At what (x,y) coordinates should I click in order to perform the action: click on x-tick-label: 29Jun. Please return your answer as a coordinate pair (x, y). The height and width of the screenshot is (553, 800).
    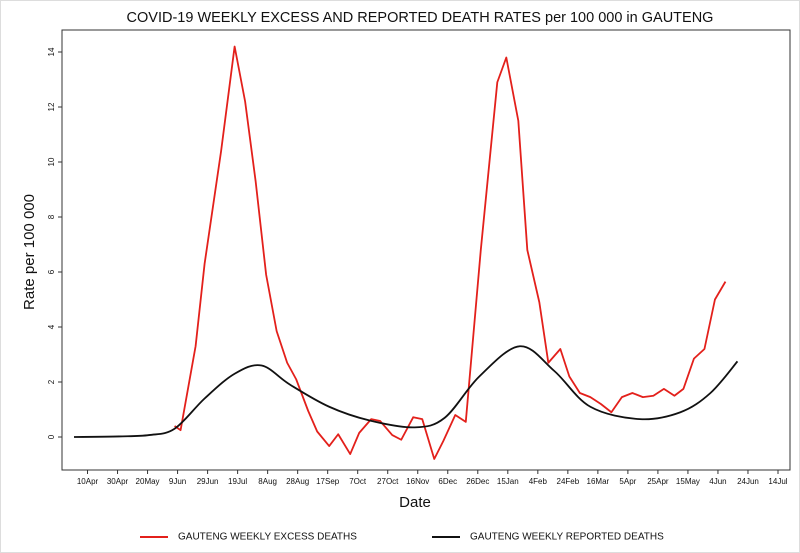
    Looking at the image, I should click on (208, 481).